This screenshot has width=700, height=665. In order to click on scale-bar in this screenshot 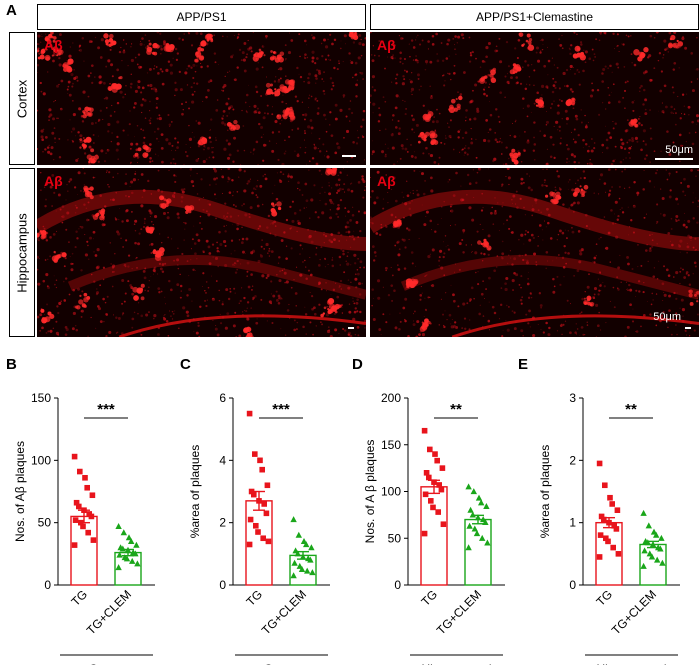, I will do `click(674, 159)`.